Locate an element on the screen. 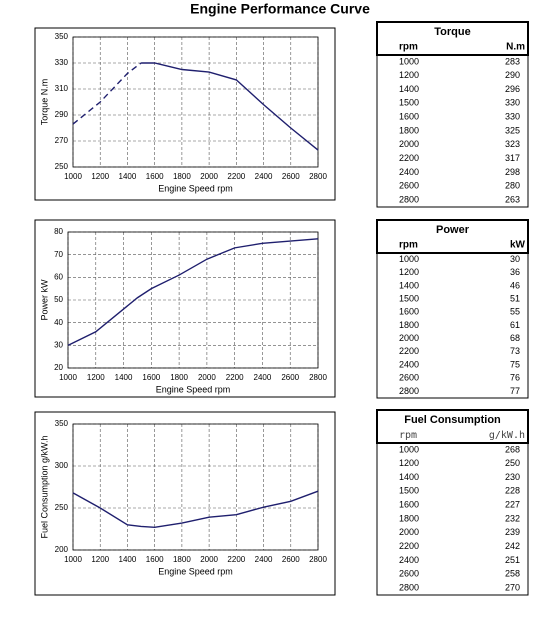  table-cell: 1200 is located at coordinates (409, 272).